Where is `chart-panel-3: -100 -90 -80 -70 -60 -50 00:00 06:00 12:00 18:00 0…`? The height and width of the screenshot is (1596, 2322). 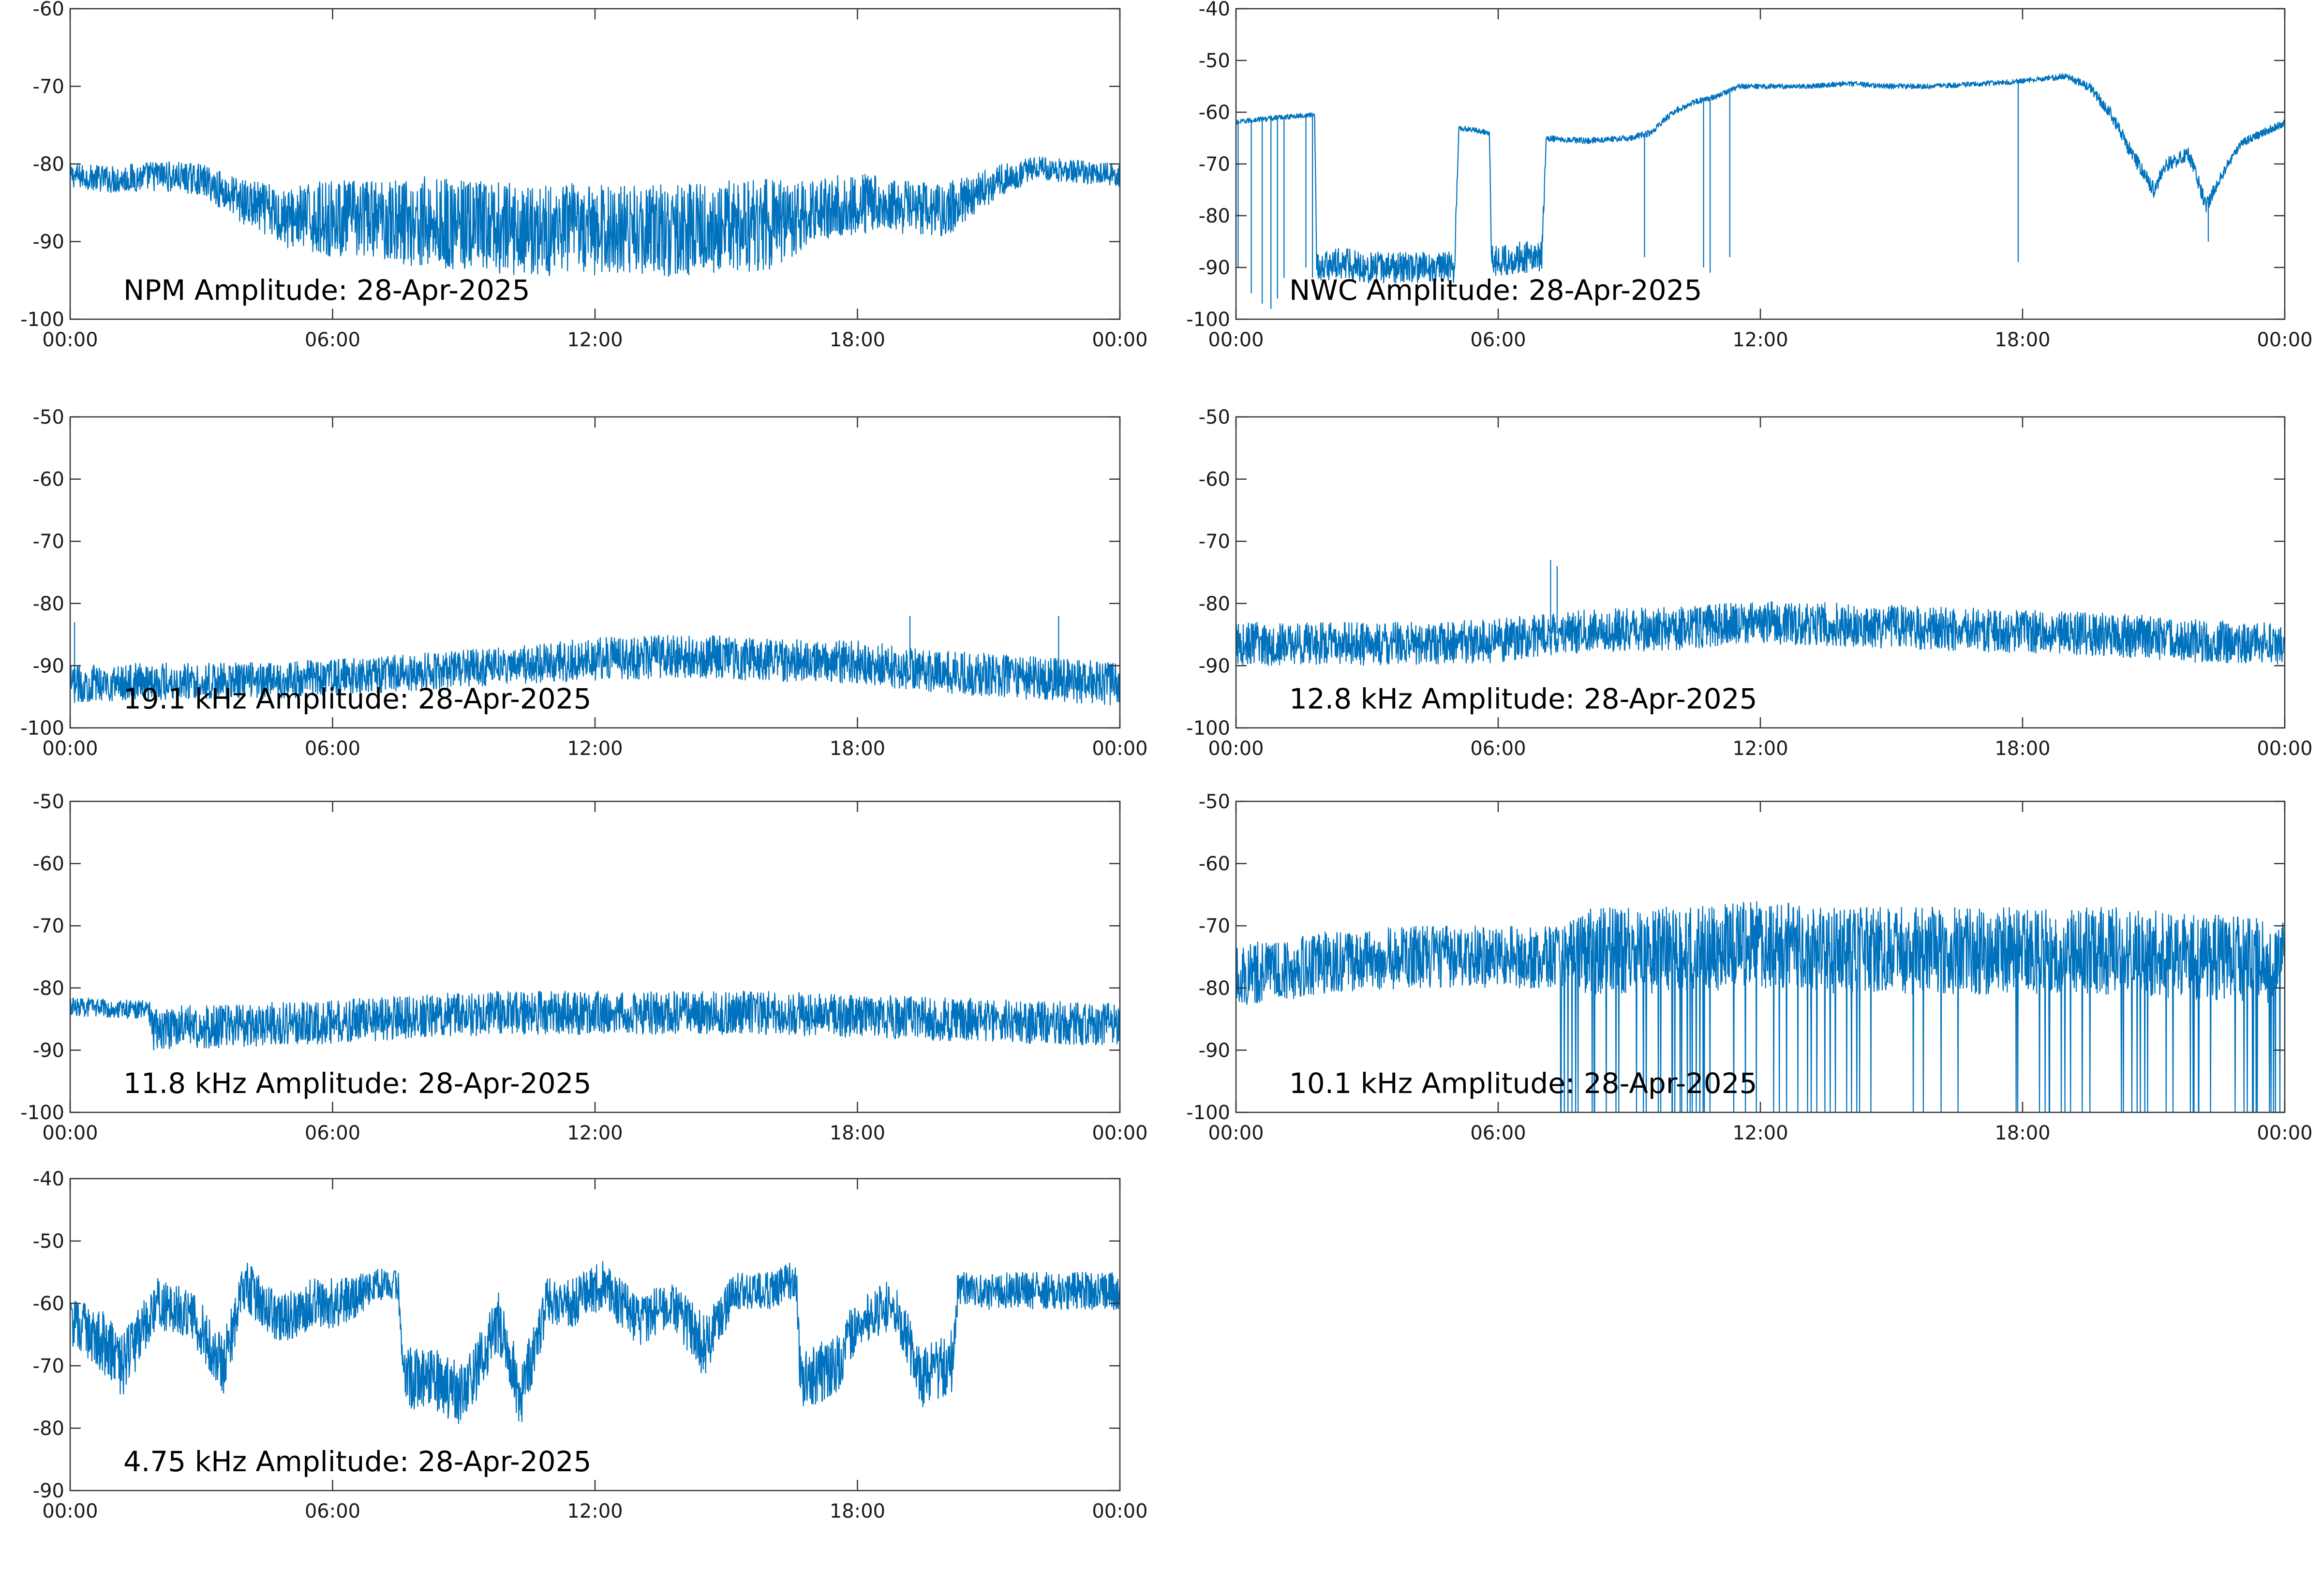
chart-panel-3: -100 -90 -80 -70 -60 -50 00:00 06:00 12:00 18:00 0… is located at coordinates (583, 583).